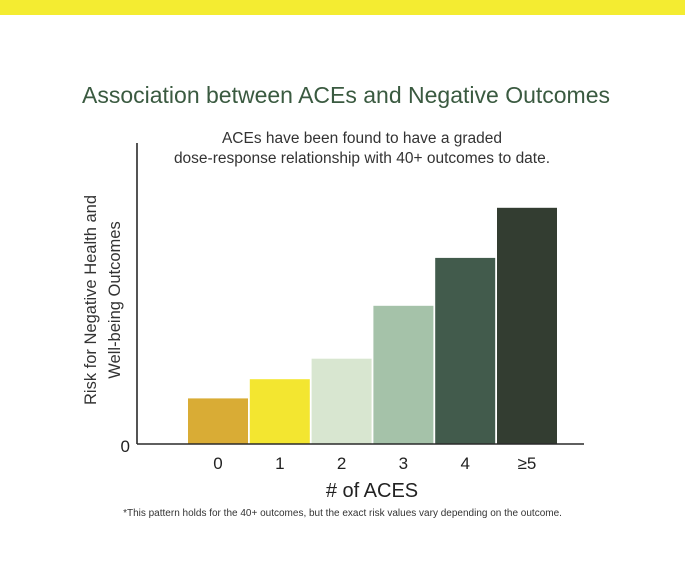 The image size is (685, 561). Describe the element at coordinates (374, 463) in the screenshot. I see `x-tick-labels: 0 1 2 3 4 ≥5` at that location.